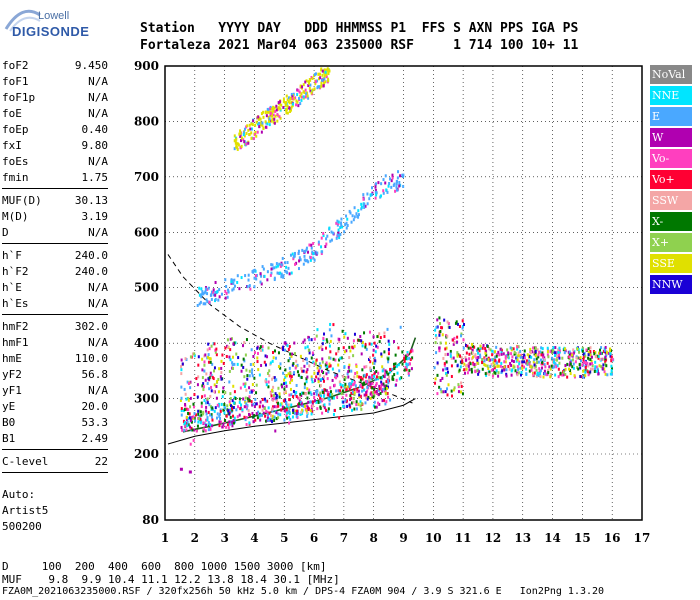 This screenshot has height=600, width=700. I want to click on param-value: 56.8, so click(95, 374).